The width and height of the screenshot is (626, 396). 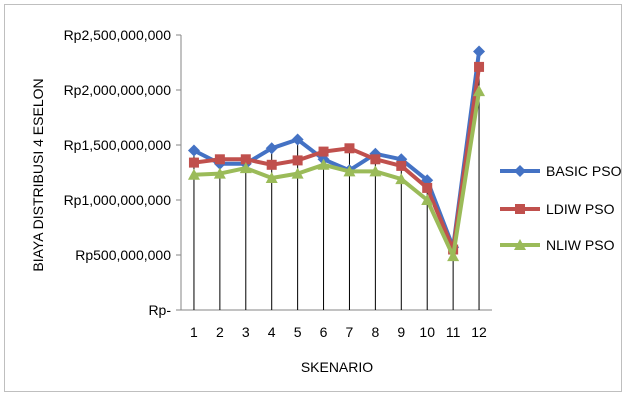 I want to click on legend: BASIC PSO LDIW PSO NLIW PSO, so click(x=561, y=208).